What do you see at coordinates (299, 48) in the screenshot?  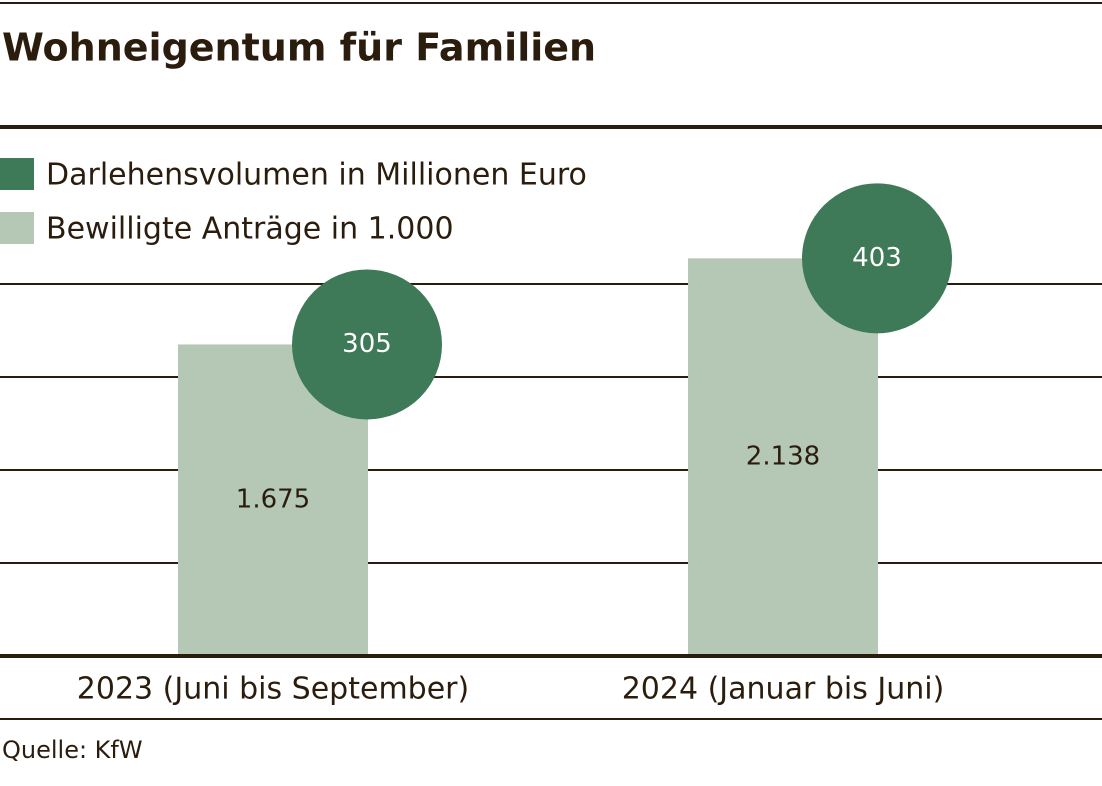 I see `chart-title: Wohneigentum für Familien` at bounding box center [299, 48].